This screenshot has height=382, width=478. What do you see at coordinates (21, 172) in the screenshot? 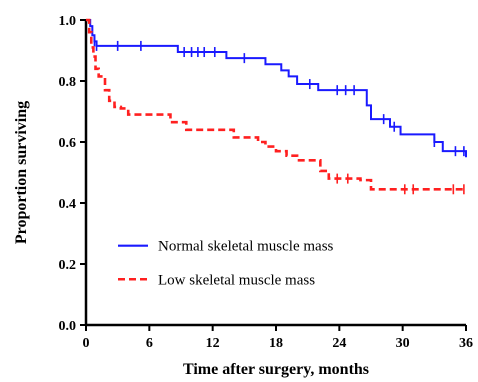
I see `y-axis-title: Proportion surviving` at bounding box center [21, 172].